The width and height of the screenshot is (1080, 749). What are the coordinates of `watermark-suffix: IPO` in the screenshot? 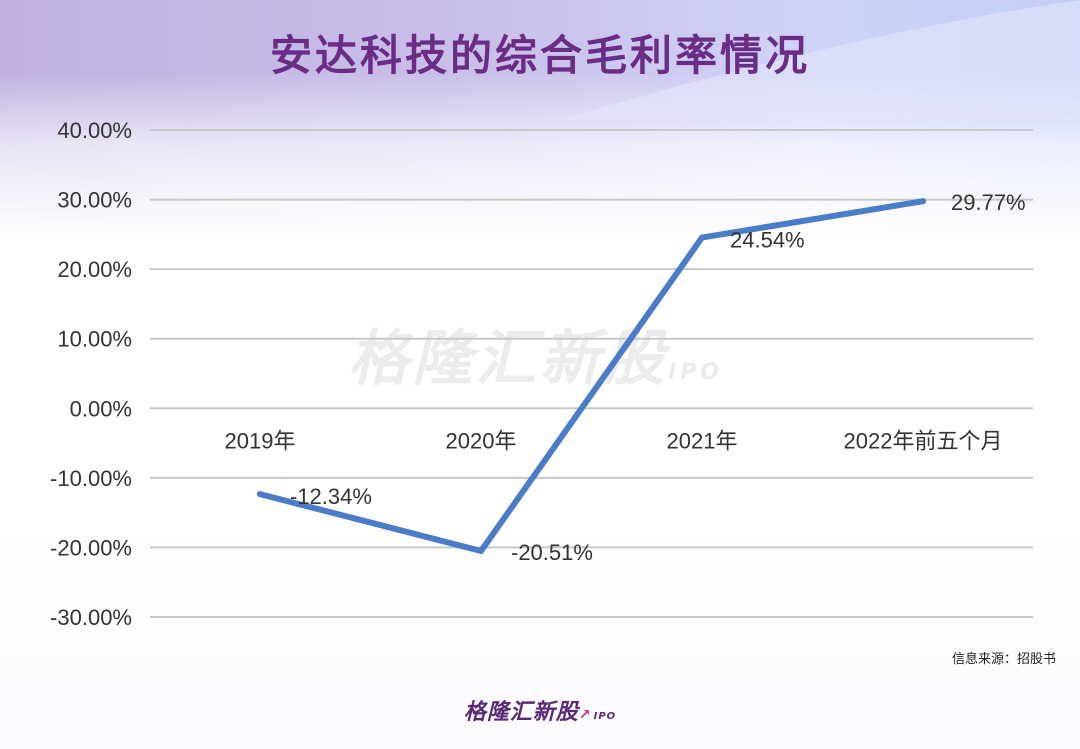 It's located at (696, 372).